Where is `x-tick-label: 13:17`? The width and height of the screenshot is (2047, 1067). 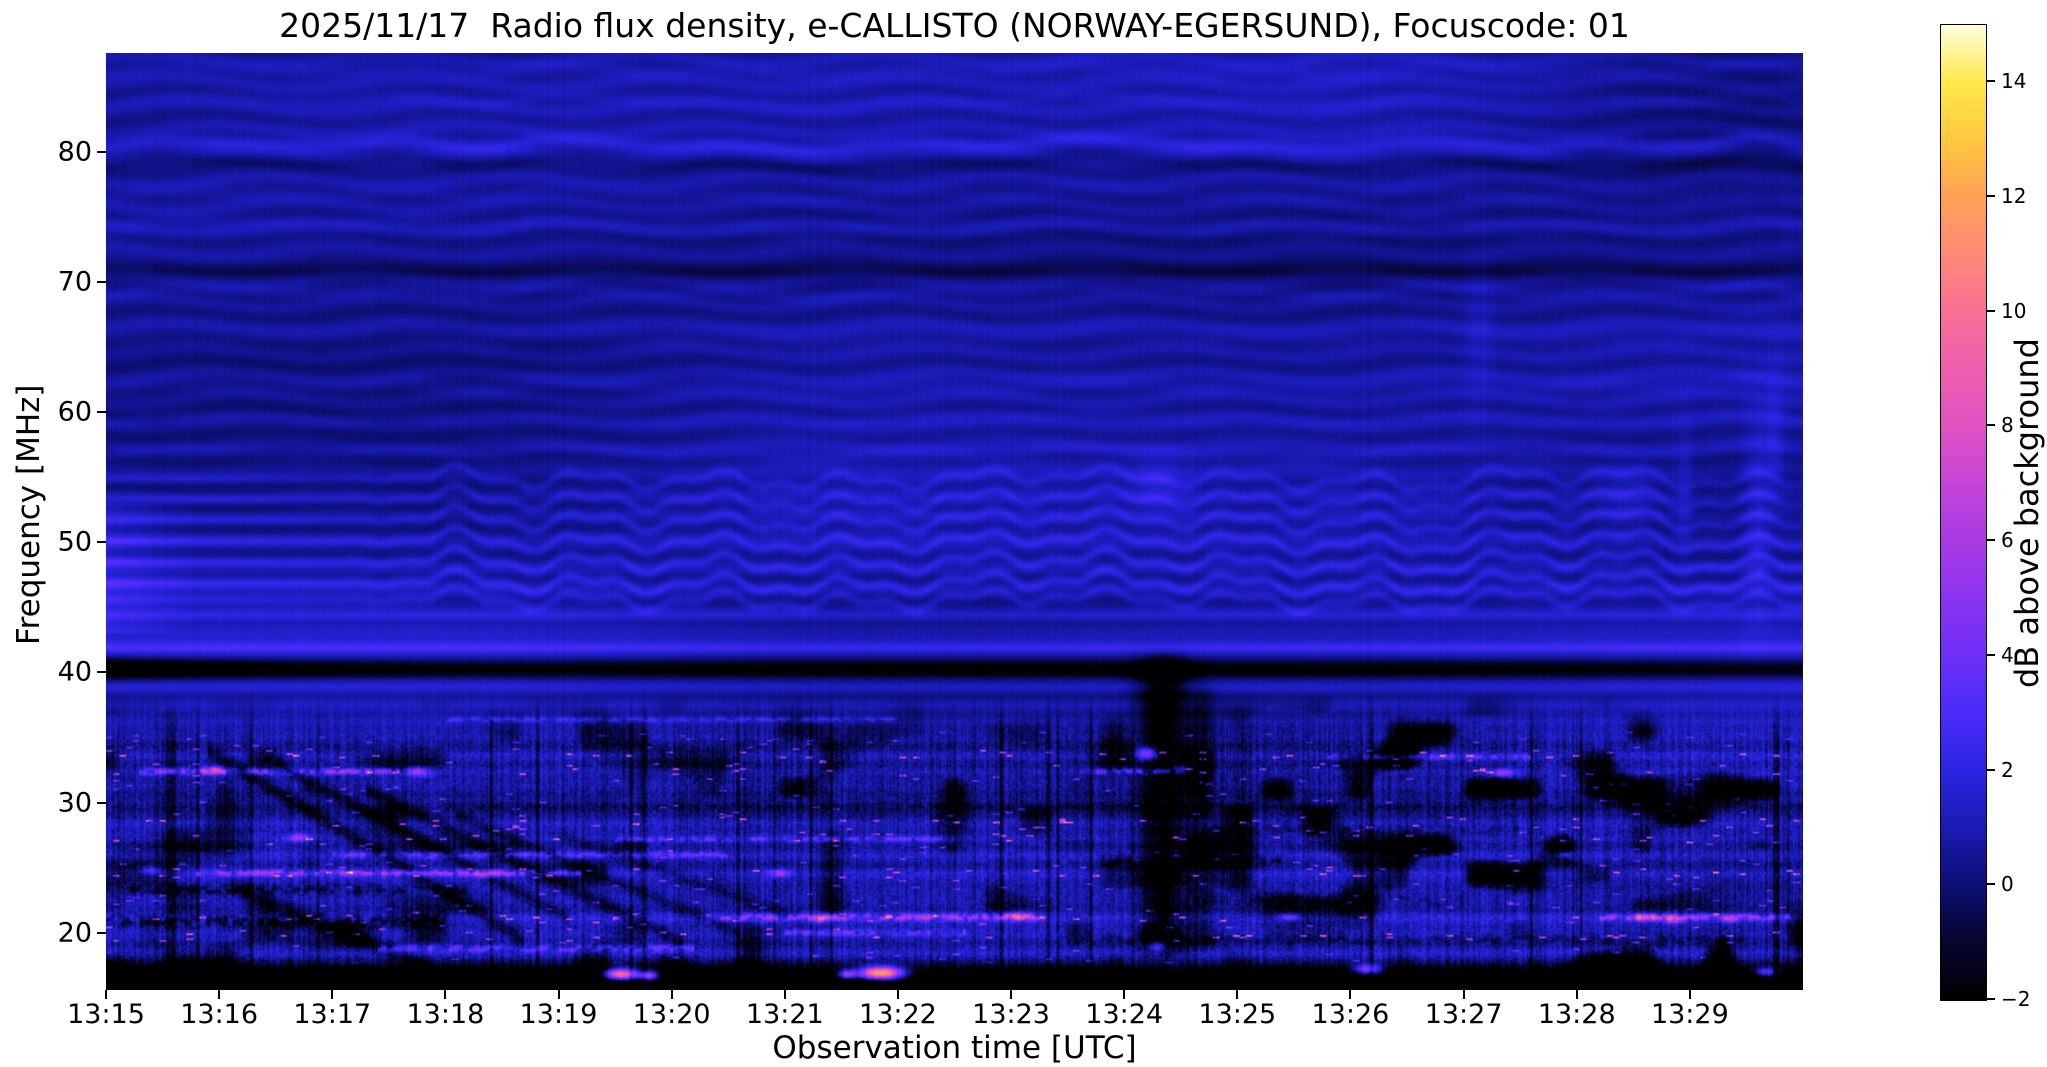 x-tick-label: 13:17 is located at coordinates (332, 1014).